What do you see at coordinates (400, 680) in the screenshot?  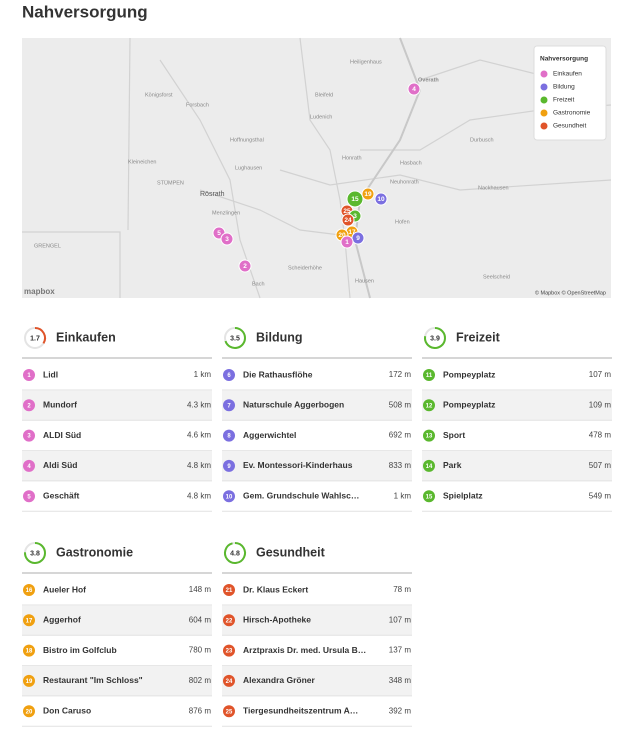 I see `row-distance: 348 m` at bounding box center [400, 680].